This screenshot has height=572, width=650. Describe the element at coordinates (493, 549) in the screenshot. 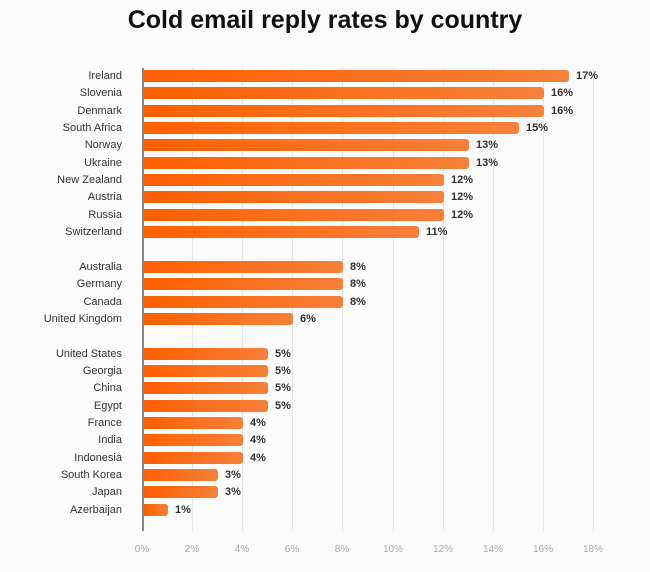

I see `x-tick-label: 14%` at that location.